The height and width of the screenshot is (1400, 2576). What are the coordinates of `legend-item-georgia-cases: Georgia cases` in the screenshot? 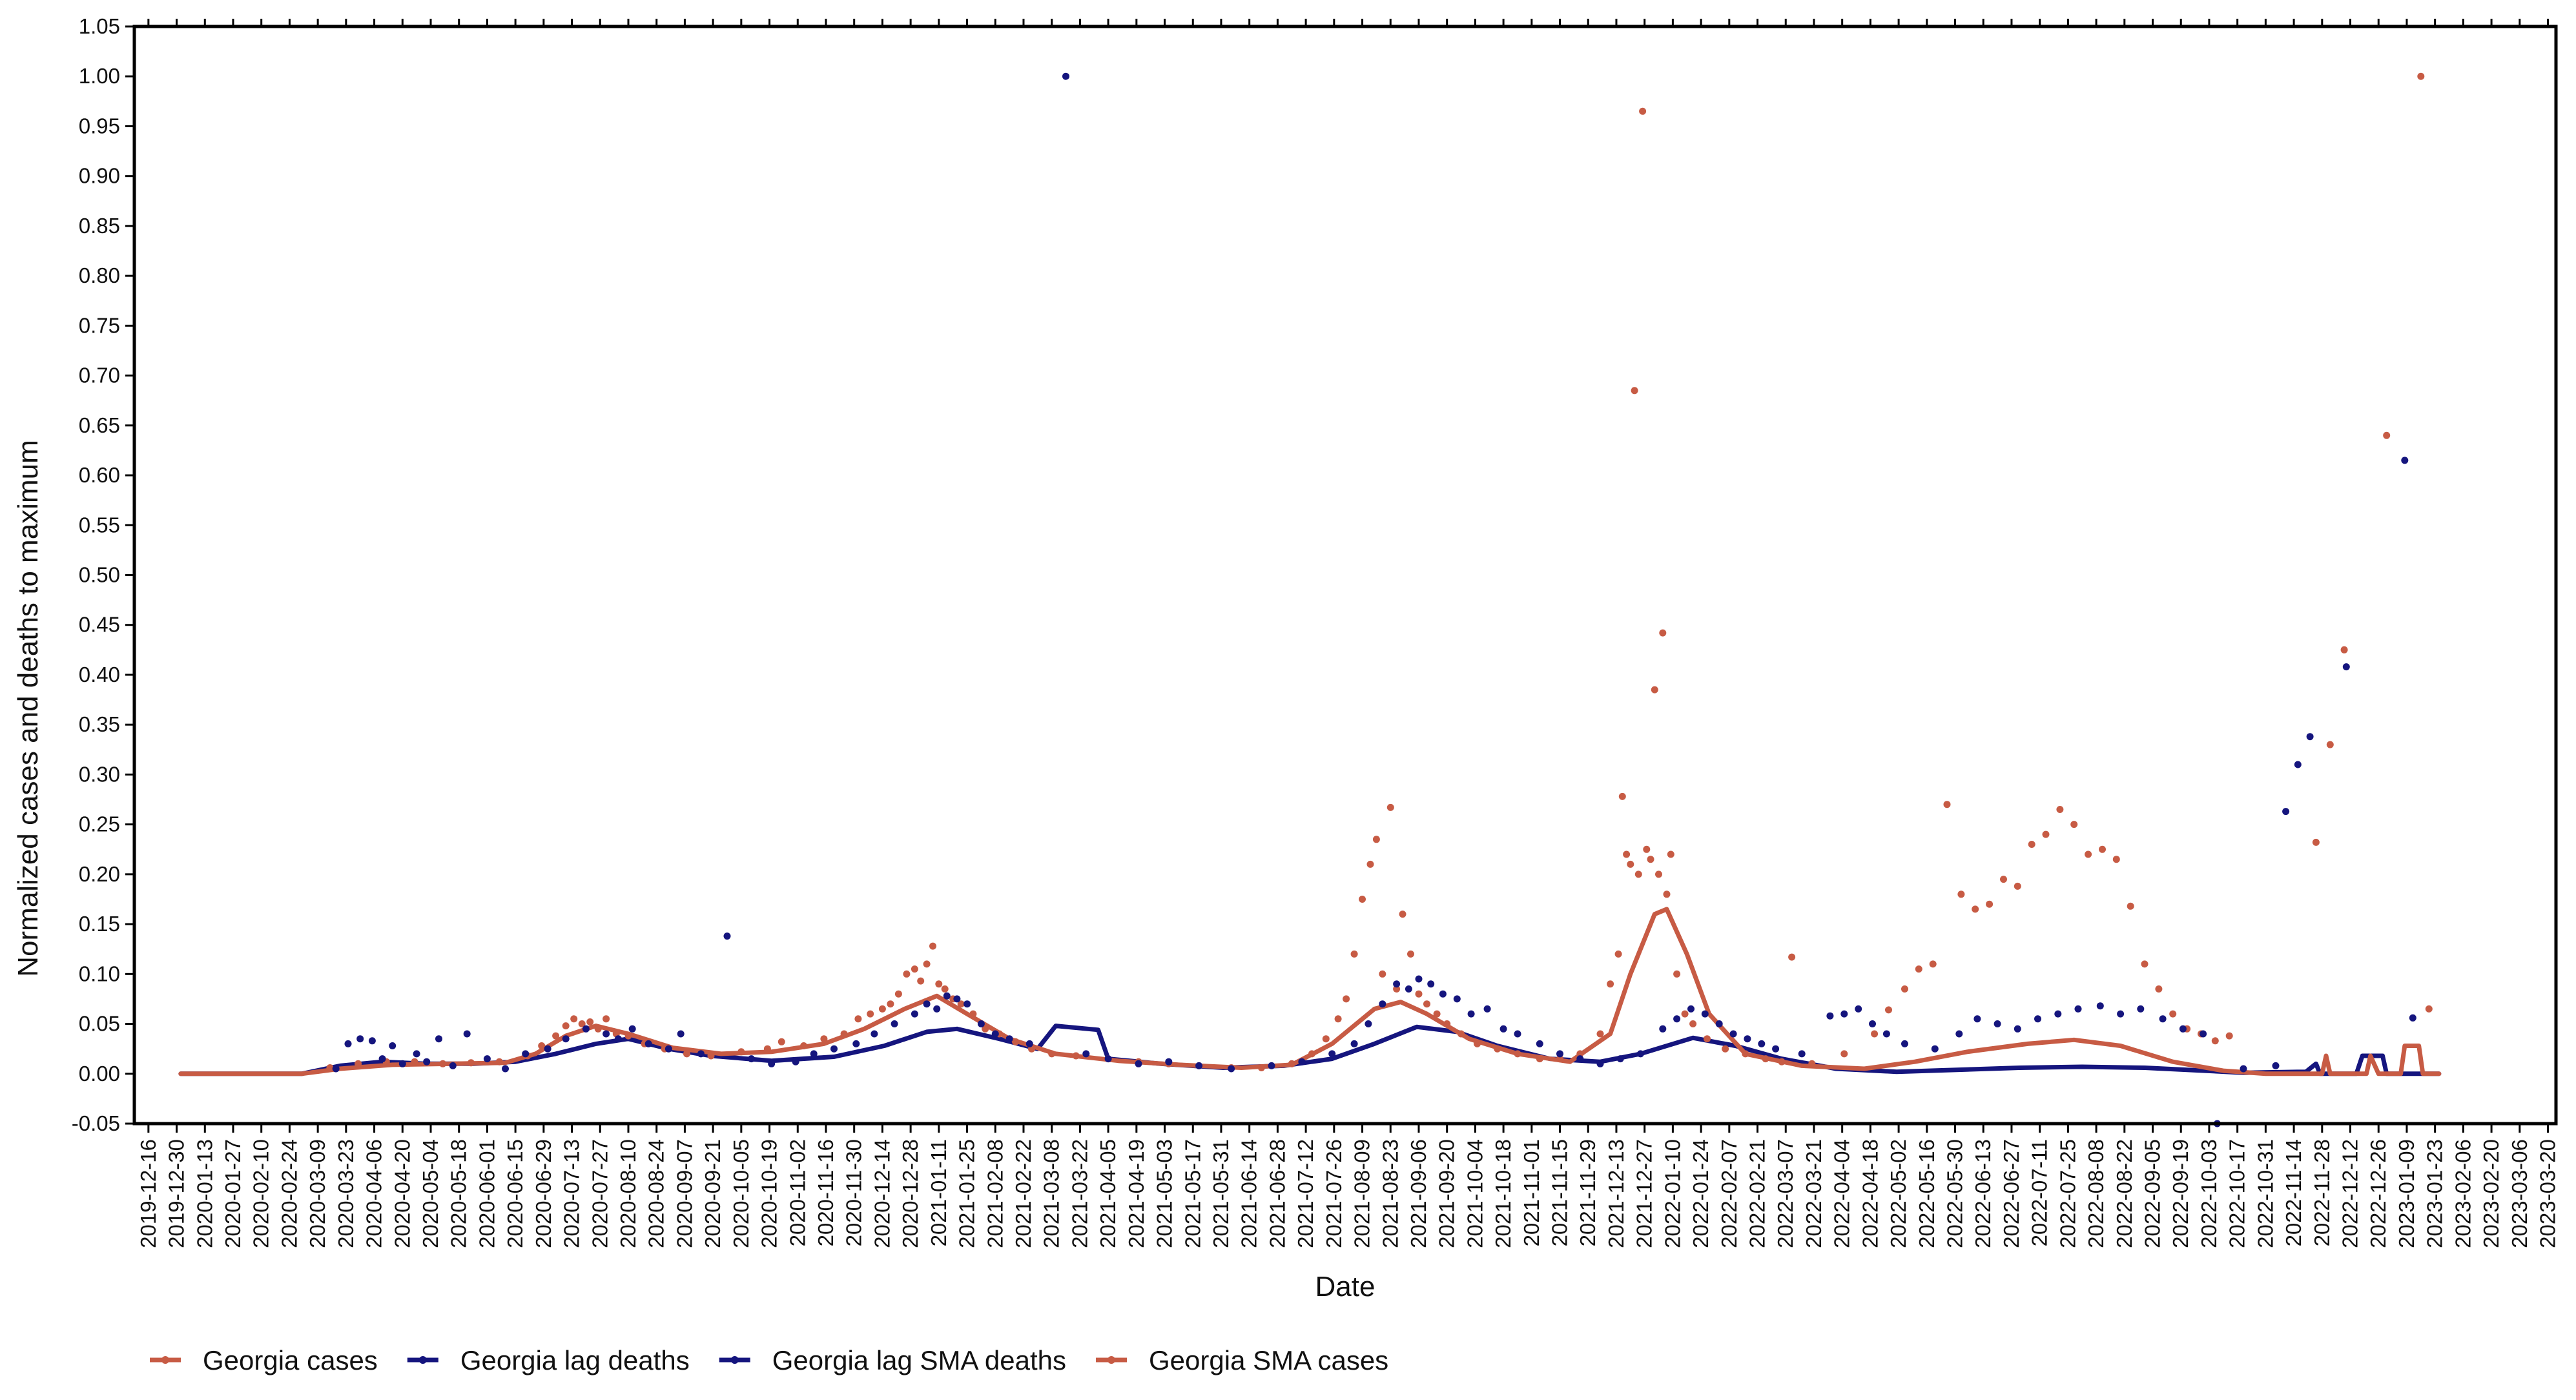 It's located at (264, 1360).